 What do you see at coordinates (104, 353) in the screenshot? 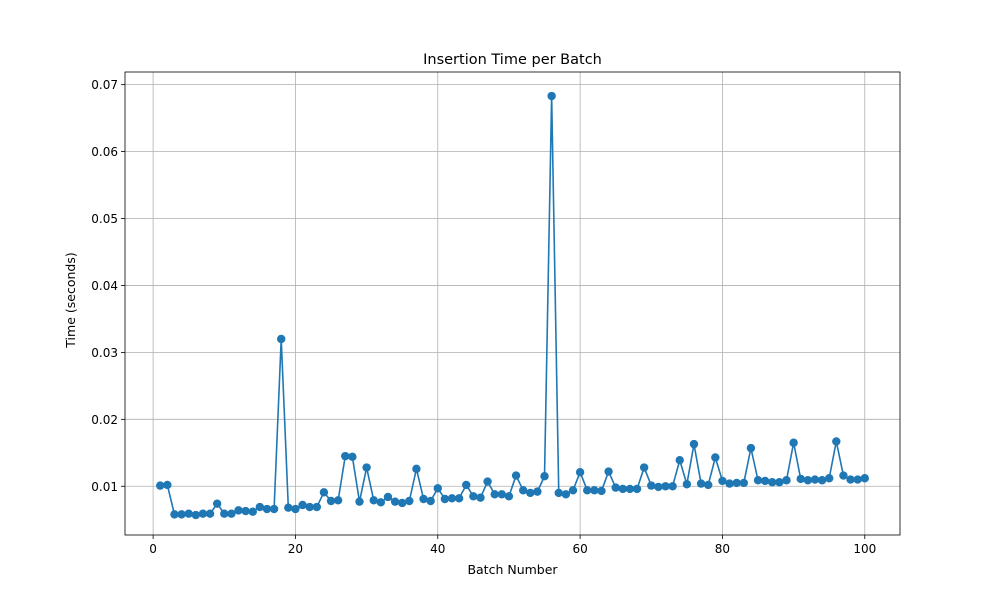
I see `y-tick-label: 0.03` at bounding box center [104, 353].